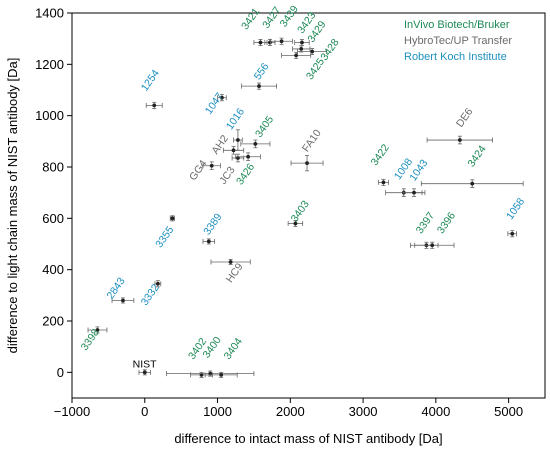  What do you see at coordinates (53, 218) in the screenshot?
I see `y-tick-label: 600` at bounding box center [53, 218].